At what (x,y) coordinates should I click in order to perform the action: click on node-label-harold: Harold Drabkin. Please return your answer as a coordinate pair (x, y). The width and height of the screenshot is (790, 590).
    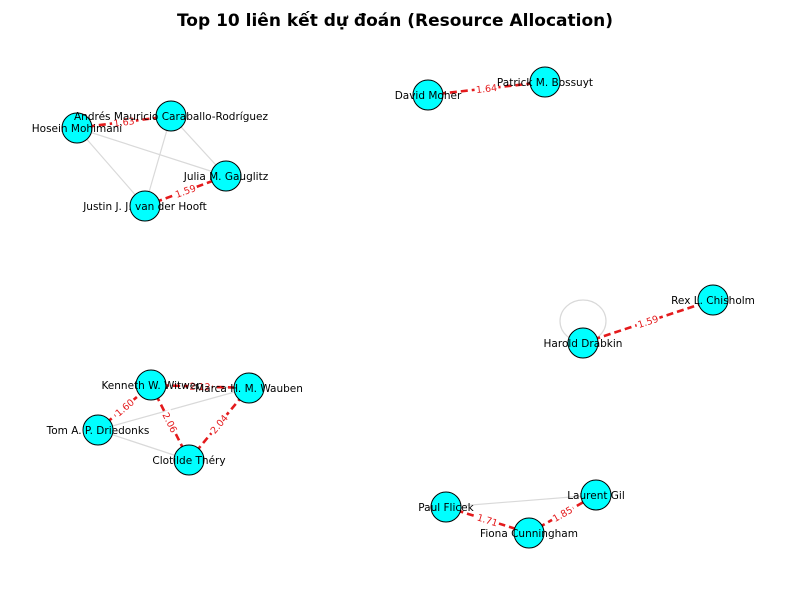
    Looking at the image, I should click on (583, 344).